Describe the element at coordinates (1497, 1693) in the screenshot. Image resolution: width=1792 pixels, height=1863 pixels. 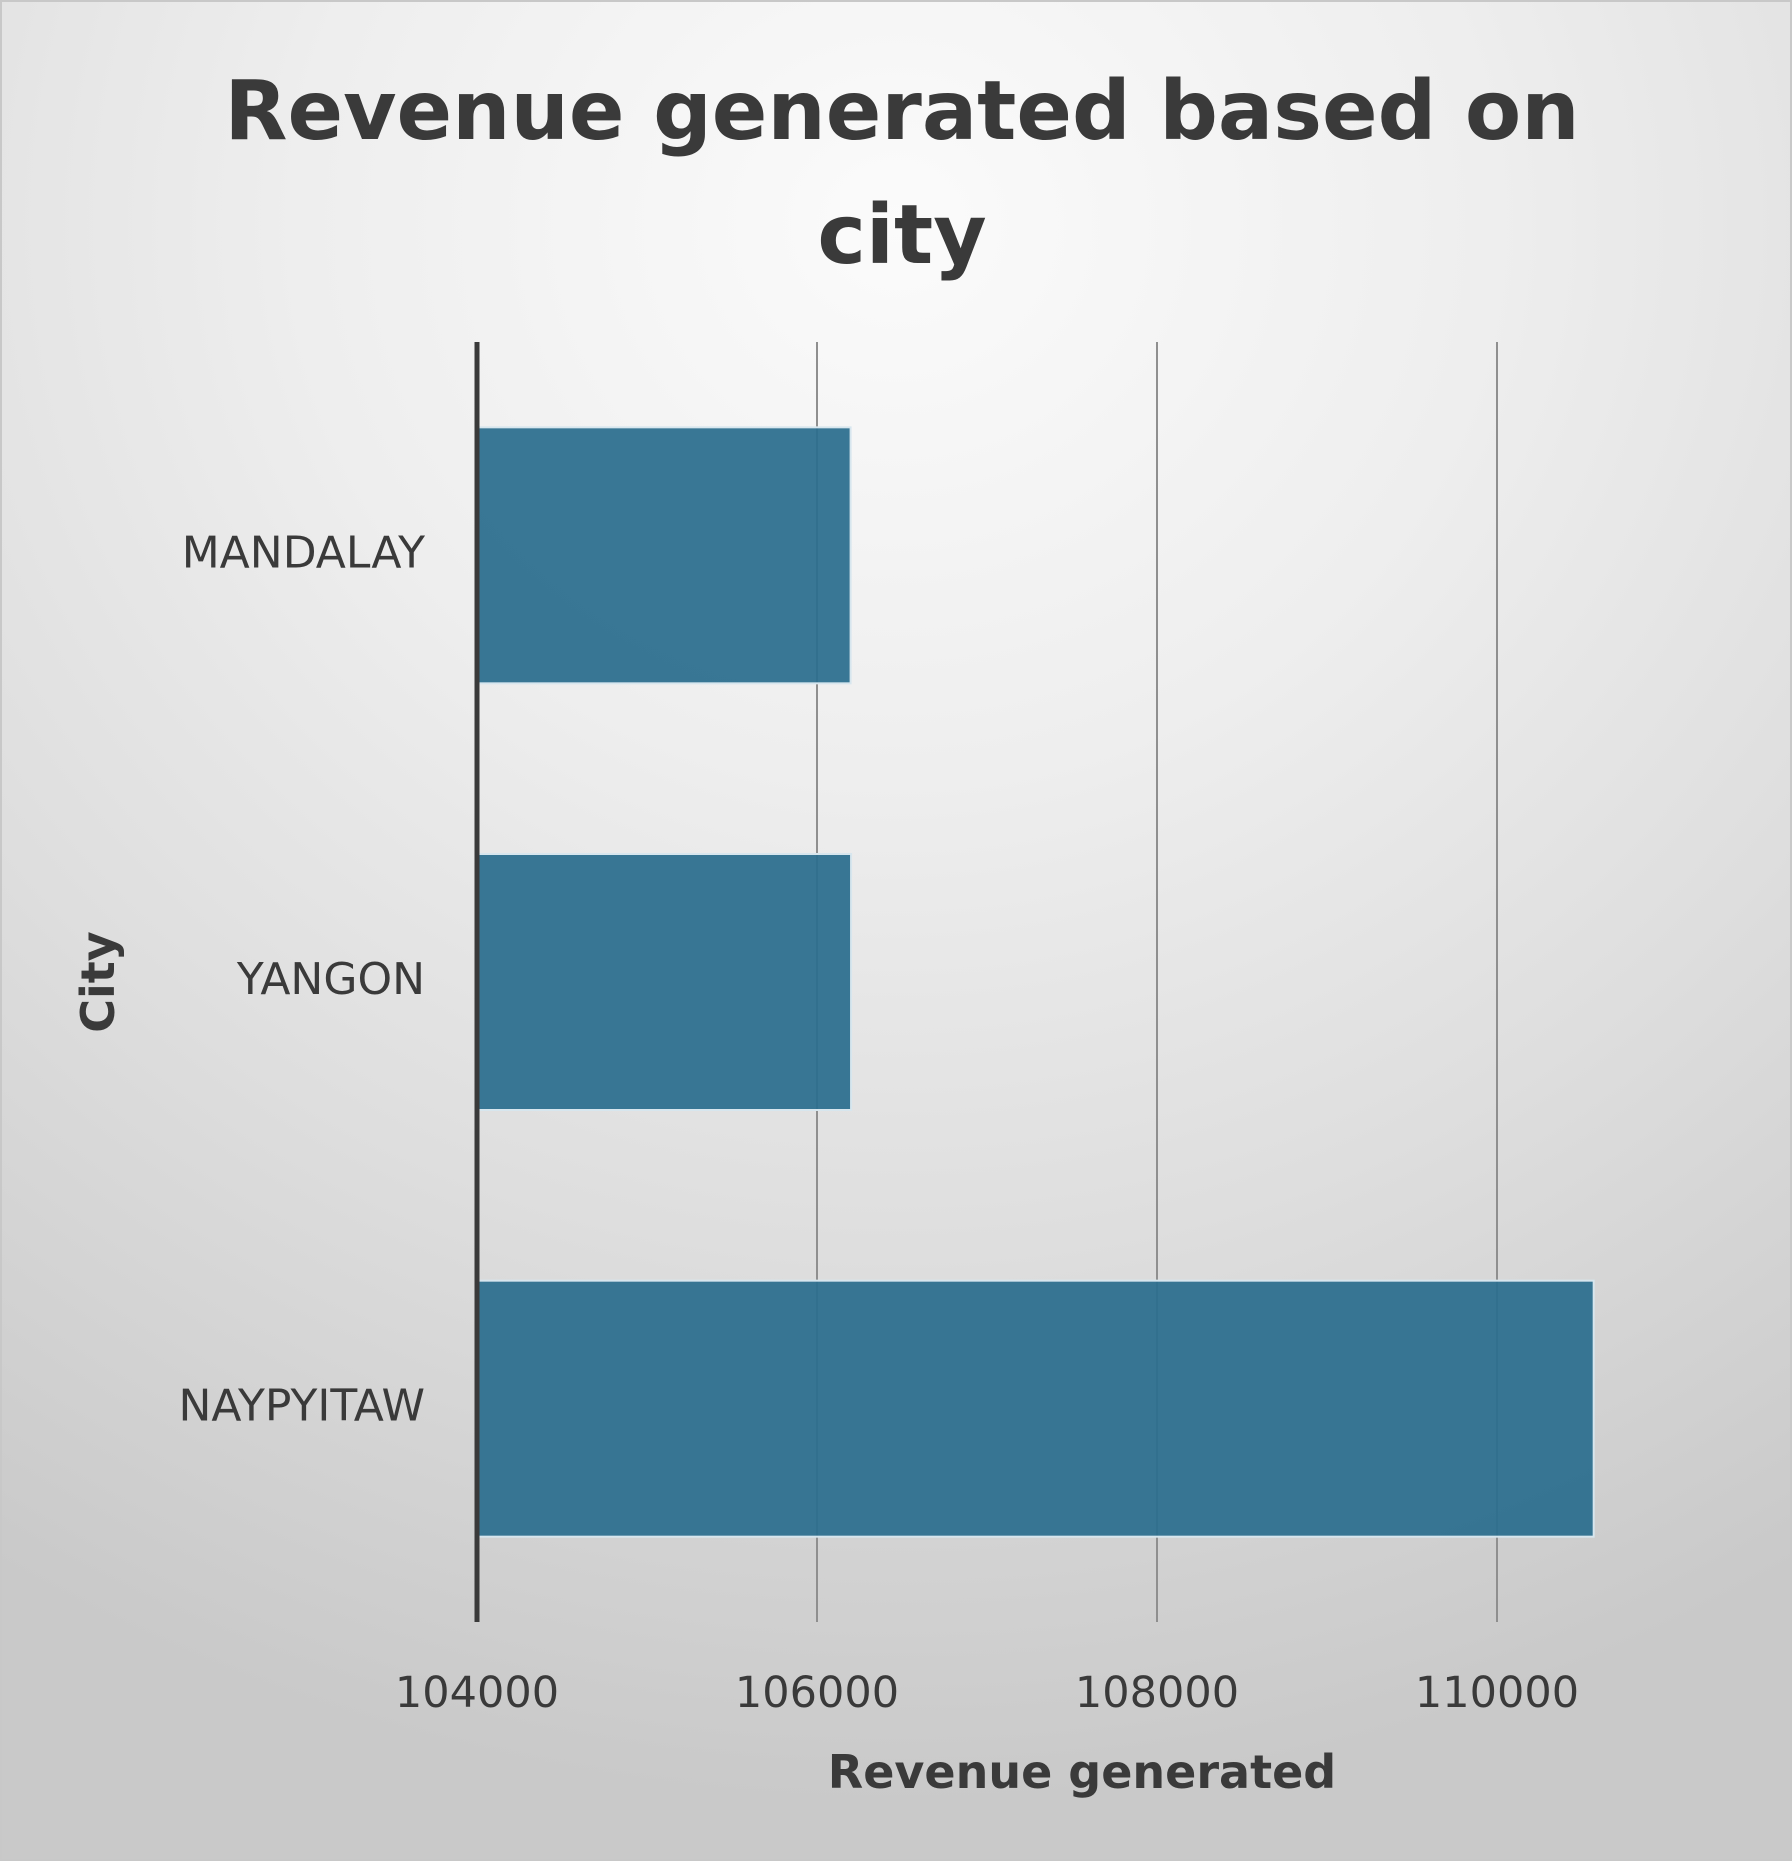
I see `x-tick-label-110000: 110000` at that location.